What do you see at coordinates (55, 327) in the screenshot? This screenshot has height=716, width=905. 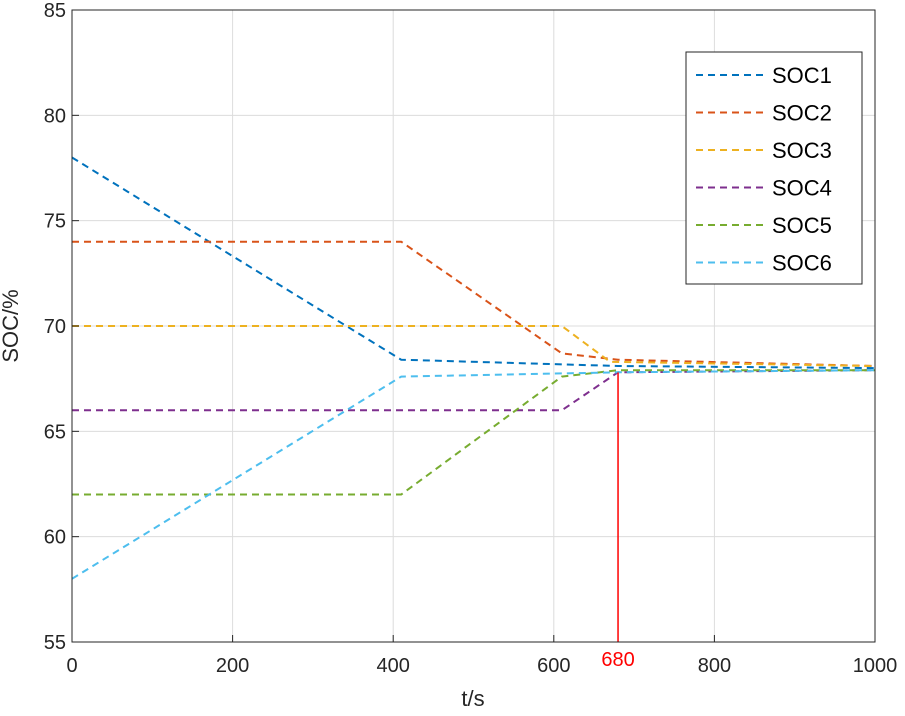 I see `y-tick-label: 70` at bounding box center [55, 327].